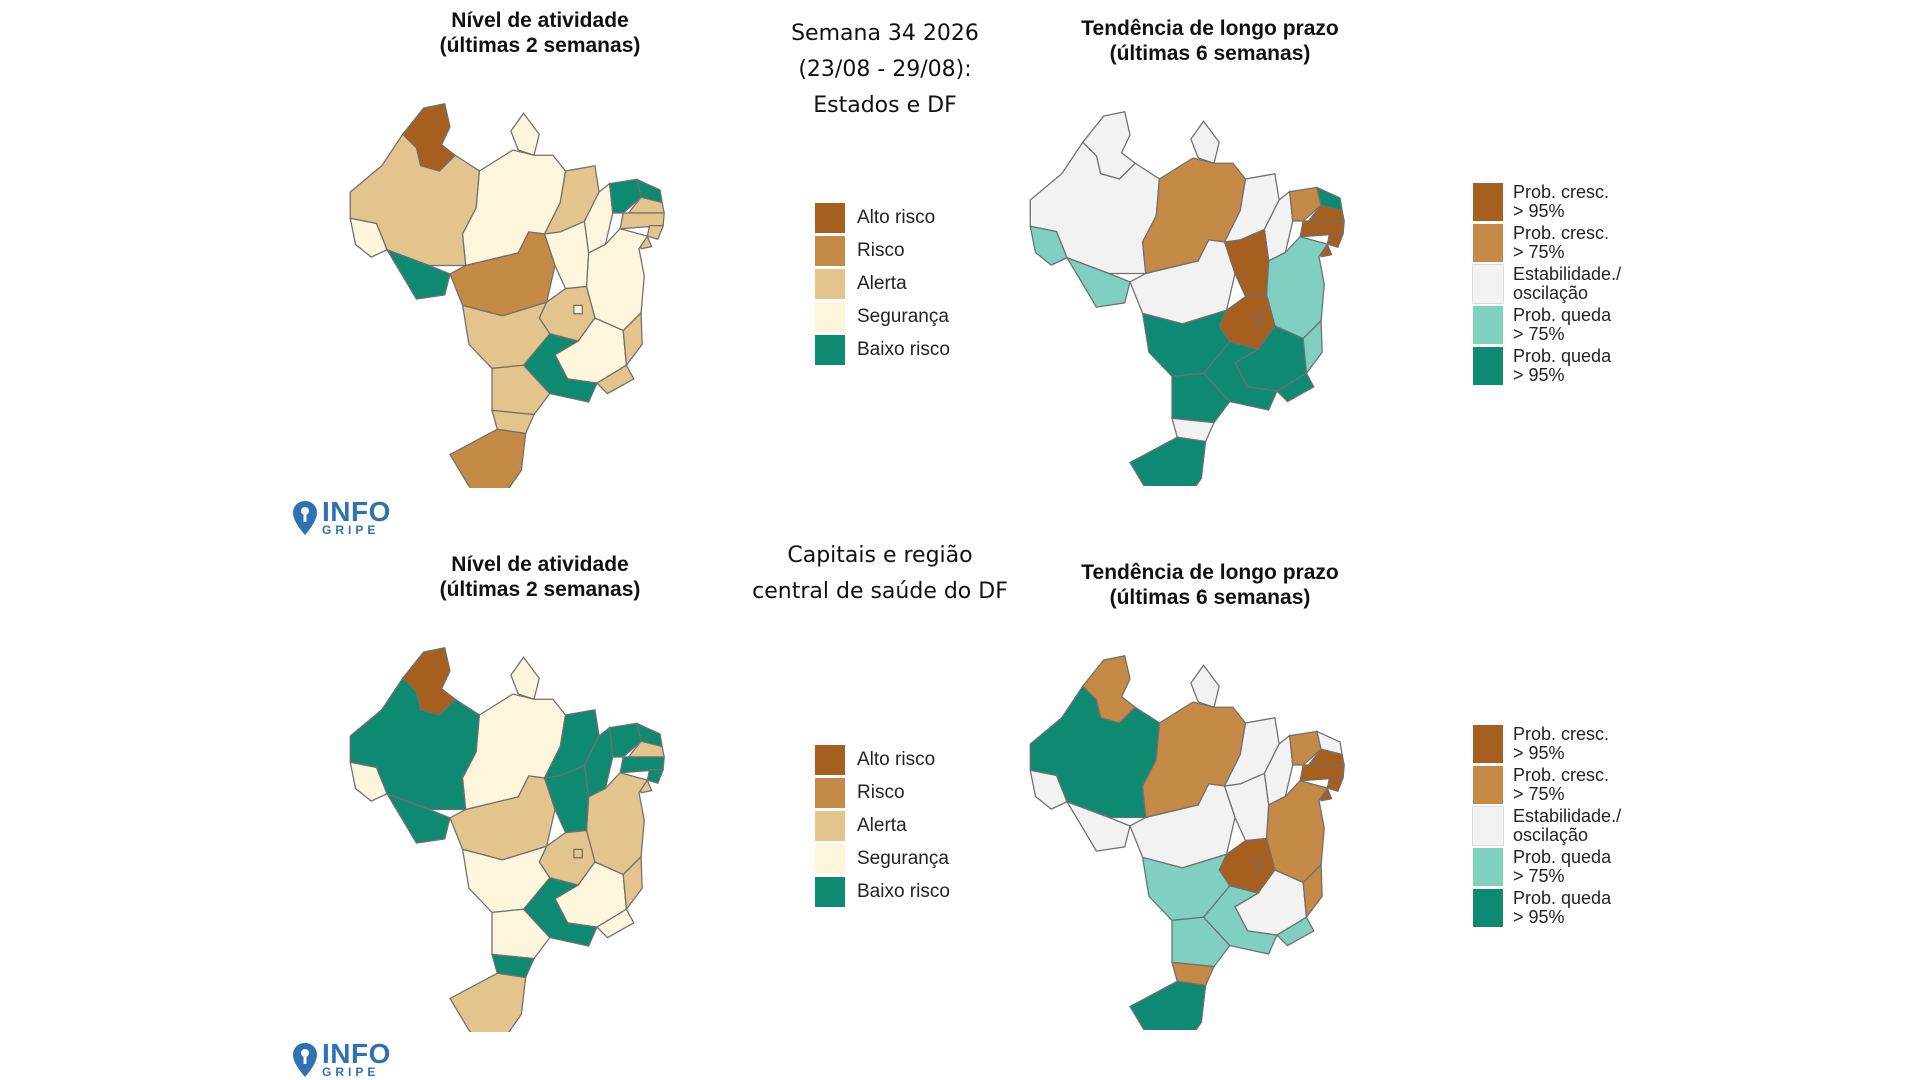 This screenshot has height=1080, width=1920. I want to click on legend-item: Prob. cresc. > 75%, so click(1541, 243).